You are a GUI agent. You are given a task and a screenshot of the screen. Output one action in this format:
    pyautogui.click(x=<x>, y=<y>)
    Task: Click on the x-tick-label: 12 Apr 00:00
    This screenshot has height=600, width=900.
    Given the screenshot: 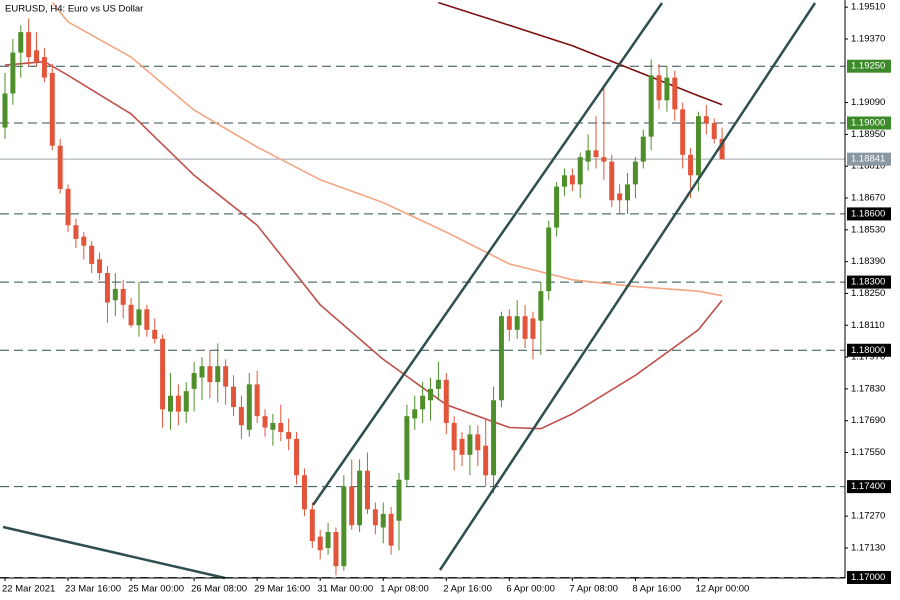 What is the action you would take?
    pyautogui.click(x=722, y=589)
    